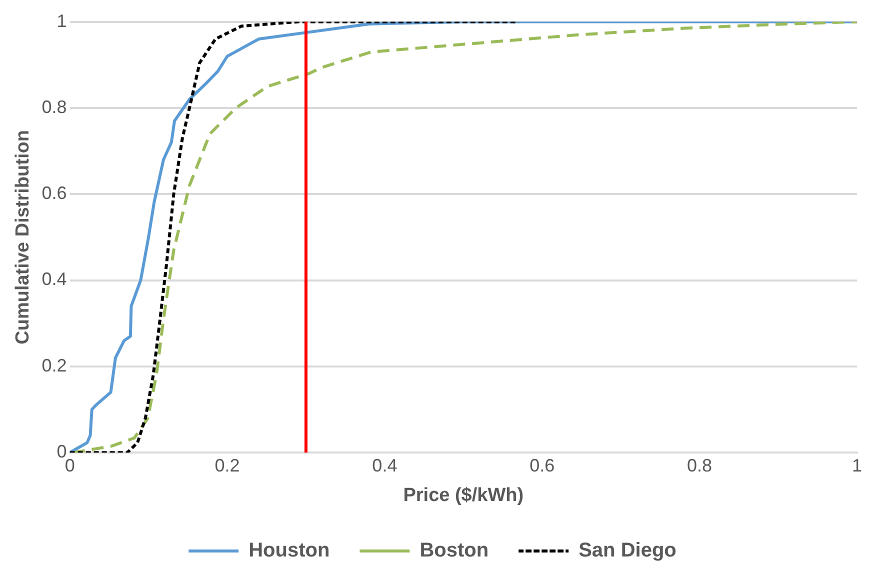 The image size is (875, 579). Describe the element at coordinates (227, 465) in the screenshot. I see `x-tick-label: 0.2` at that location.